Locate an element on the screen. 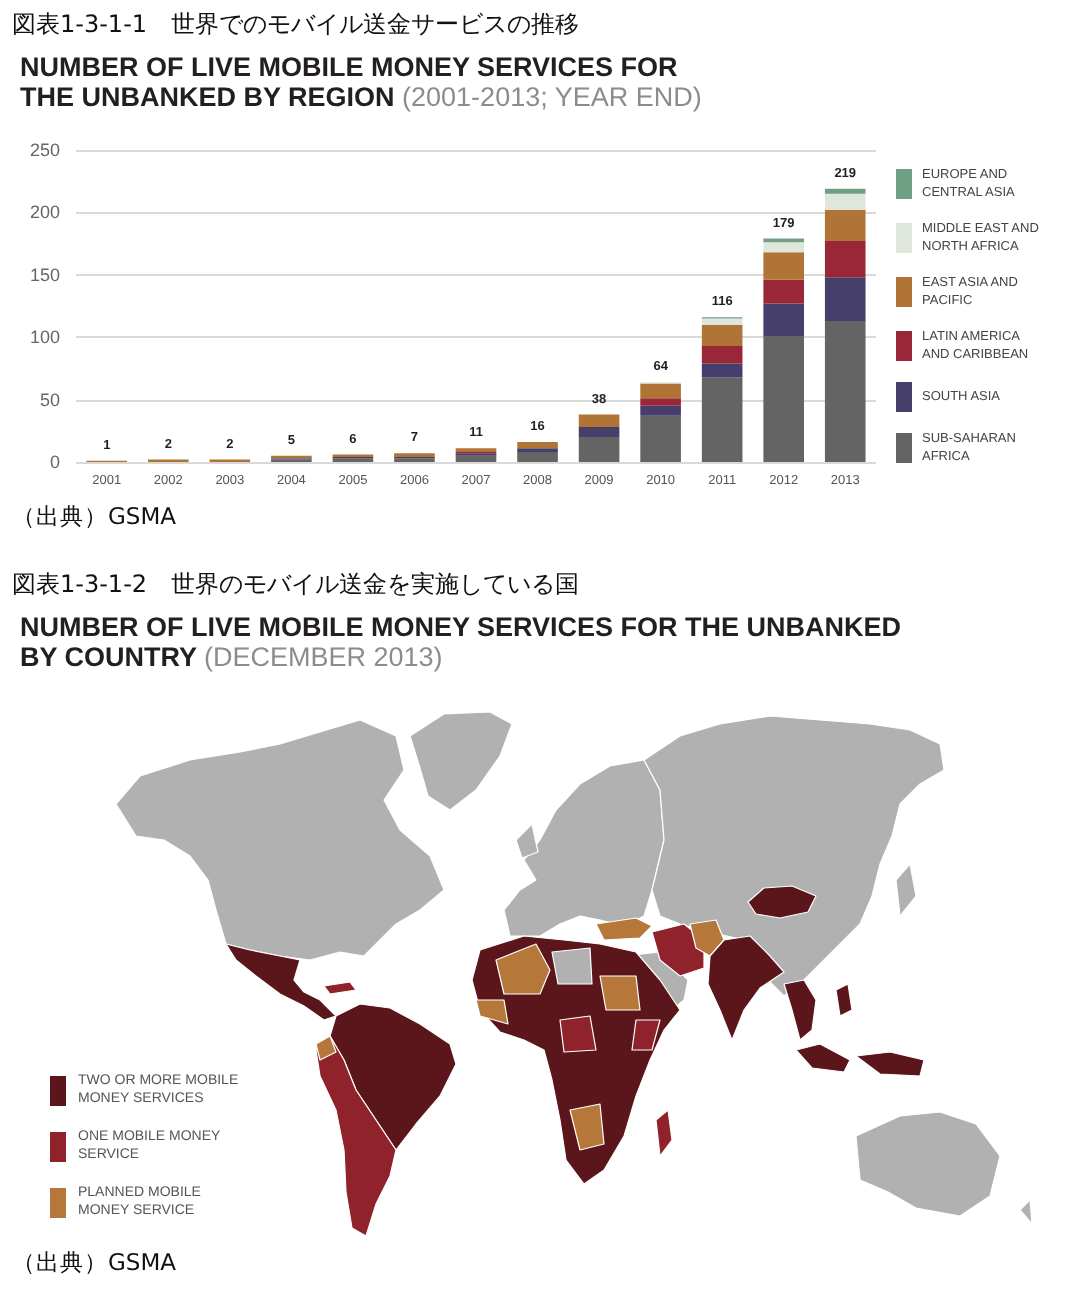 This screenshot has width=1086, height=1290. y-tick-label: 100 is located at coordinates (44, 337).